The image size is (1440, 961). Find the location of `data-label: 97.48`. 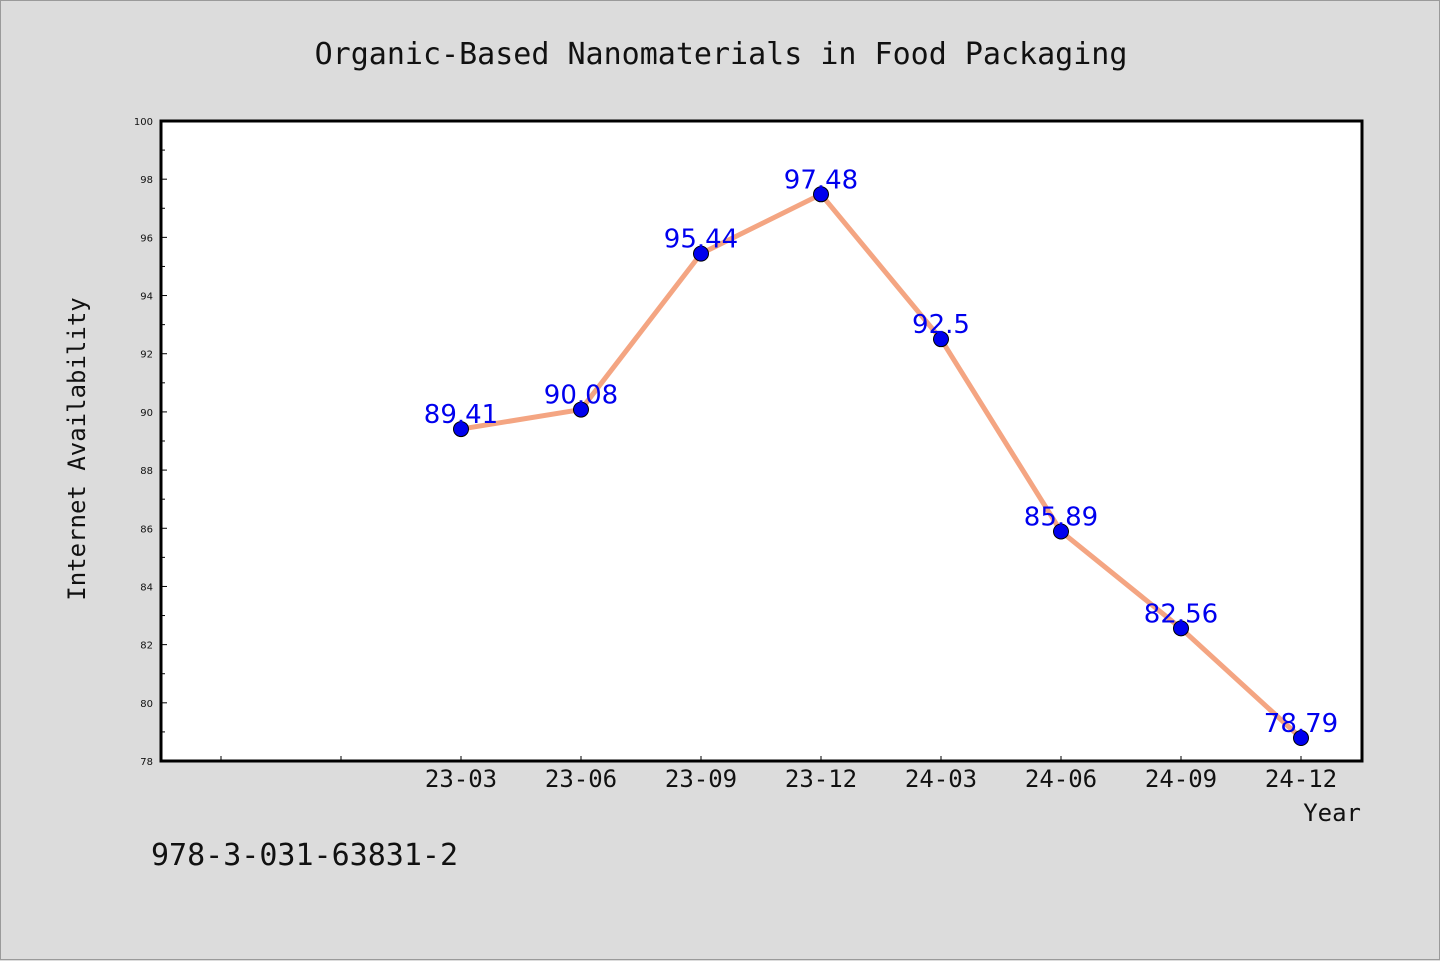

data-label: 97.48 is located at coordinates (821, 180).